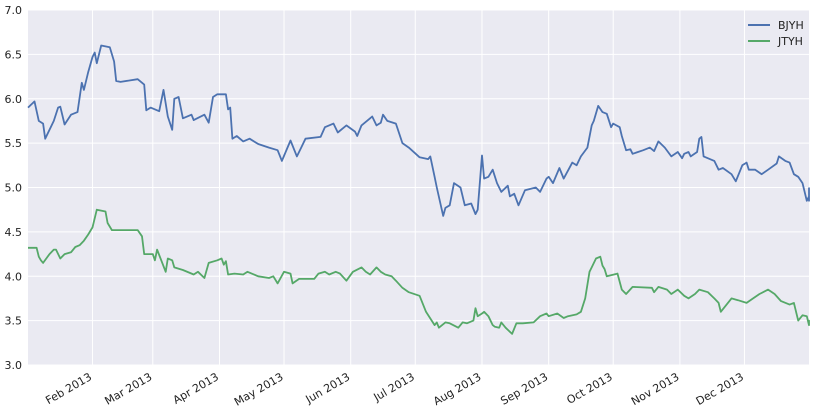 The width and height of the screenshot is (817, 412). I want to click on y-tick-label: 3.0, so click(14, 365).